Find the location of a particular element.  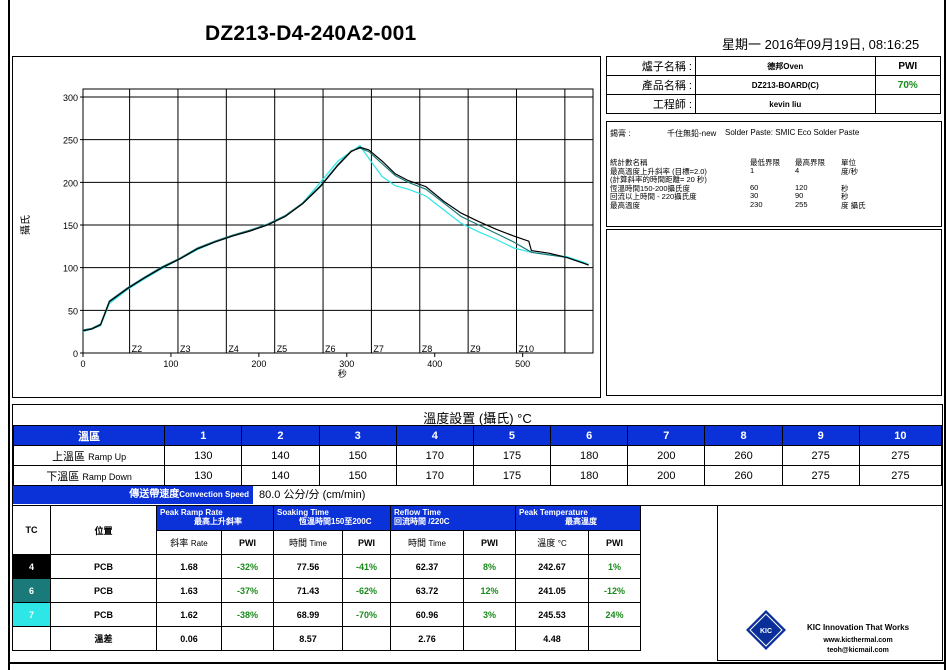

info-row-engineer: 工程師 : kevin liu is located at coordinates (774, 104).